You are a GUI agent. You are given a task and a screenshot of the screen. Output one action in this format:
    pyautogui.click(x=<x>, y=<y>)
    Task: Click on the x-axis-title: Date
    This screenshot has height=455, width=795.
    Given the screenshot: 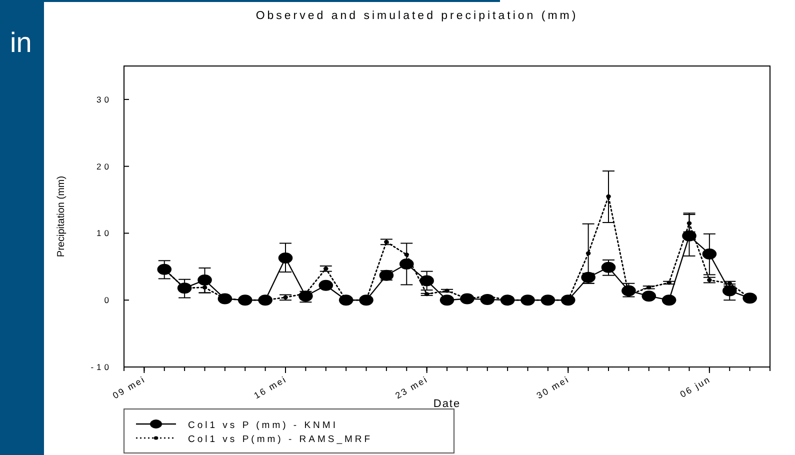 What is the action you would take?
    pyautogui.click(x=447, y=404)
    